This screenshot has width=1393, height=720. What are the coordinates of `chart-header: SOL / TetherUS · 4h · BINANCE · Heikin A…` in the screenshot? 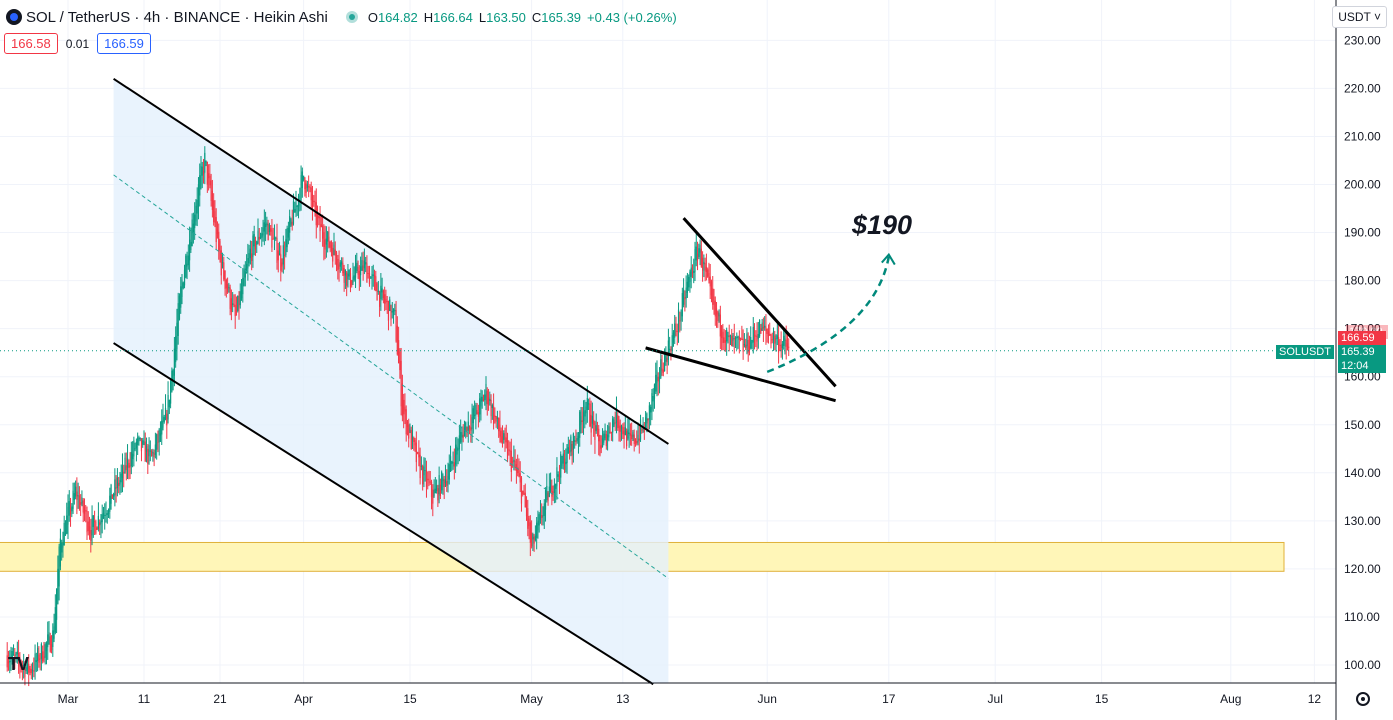 It's located at (341, 17).